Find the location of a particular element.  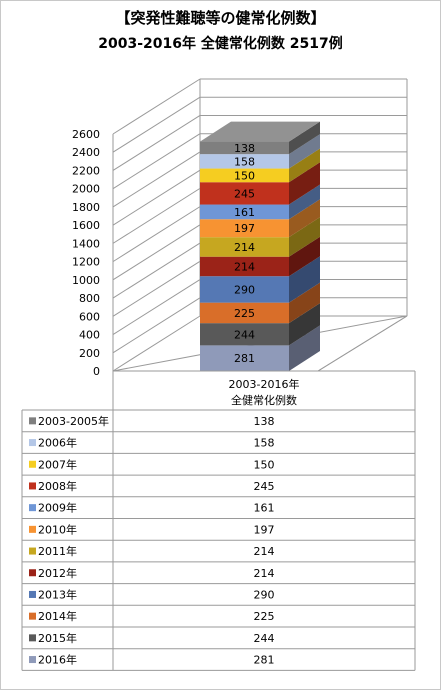

legend-label: 2007年 is located at coordinates (57, 464).